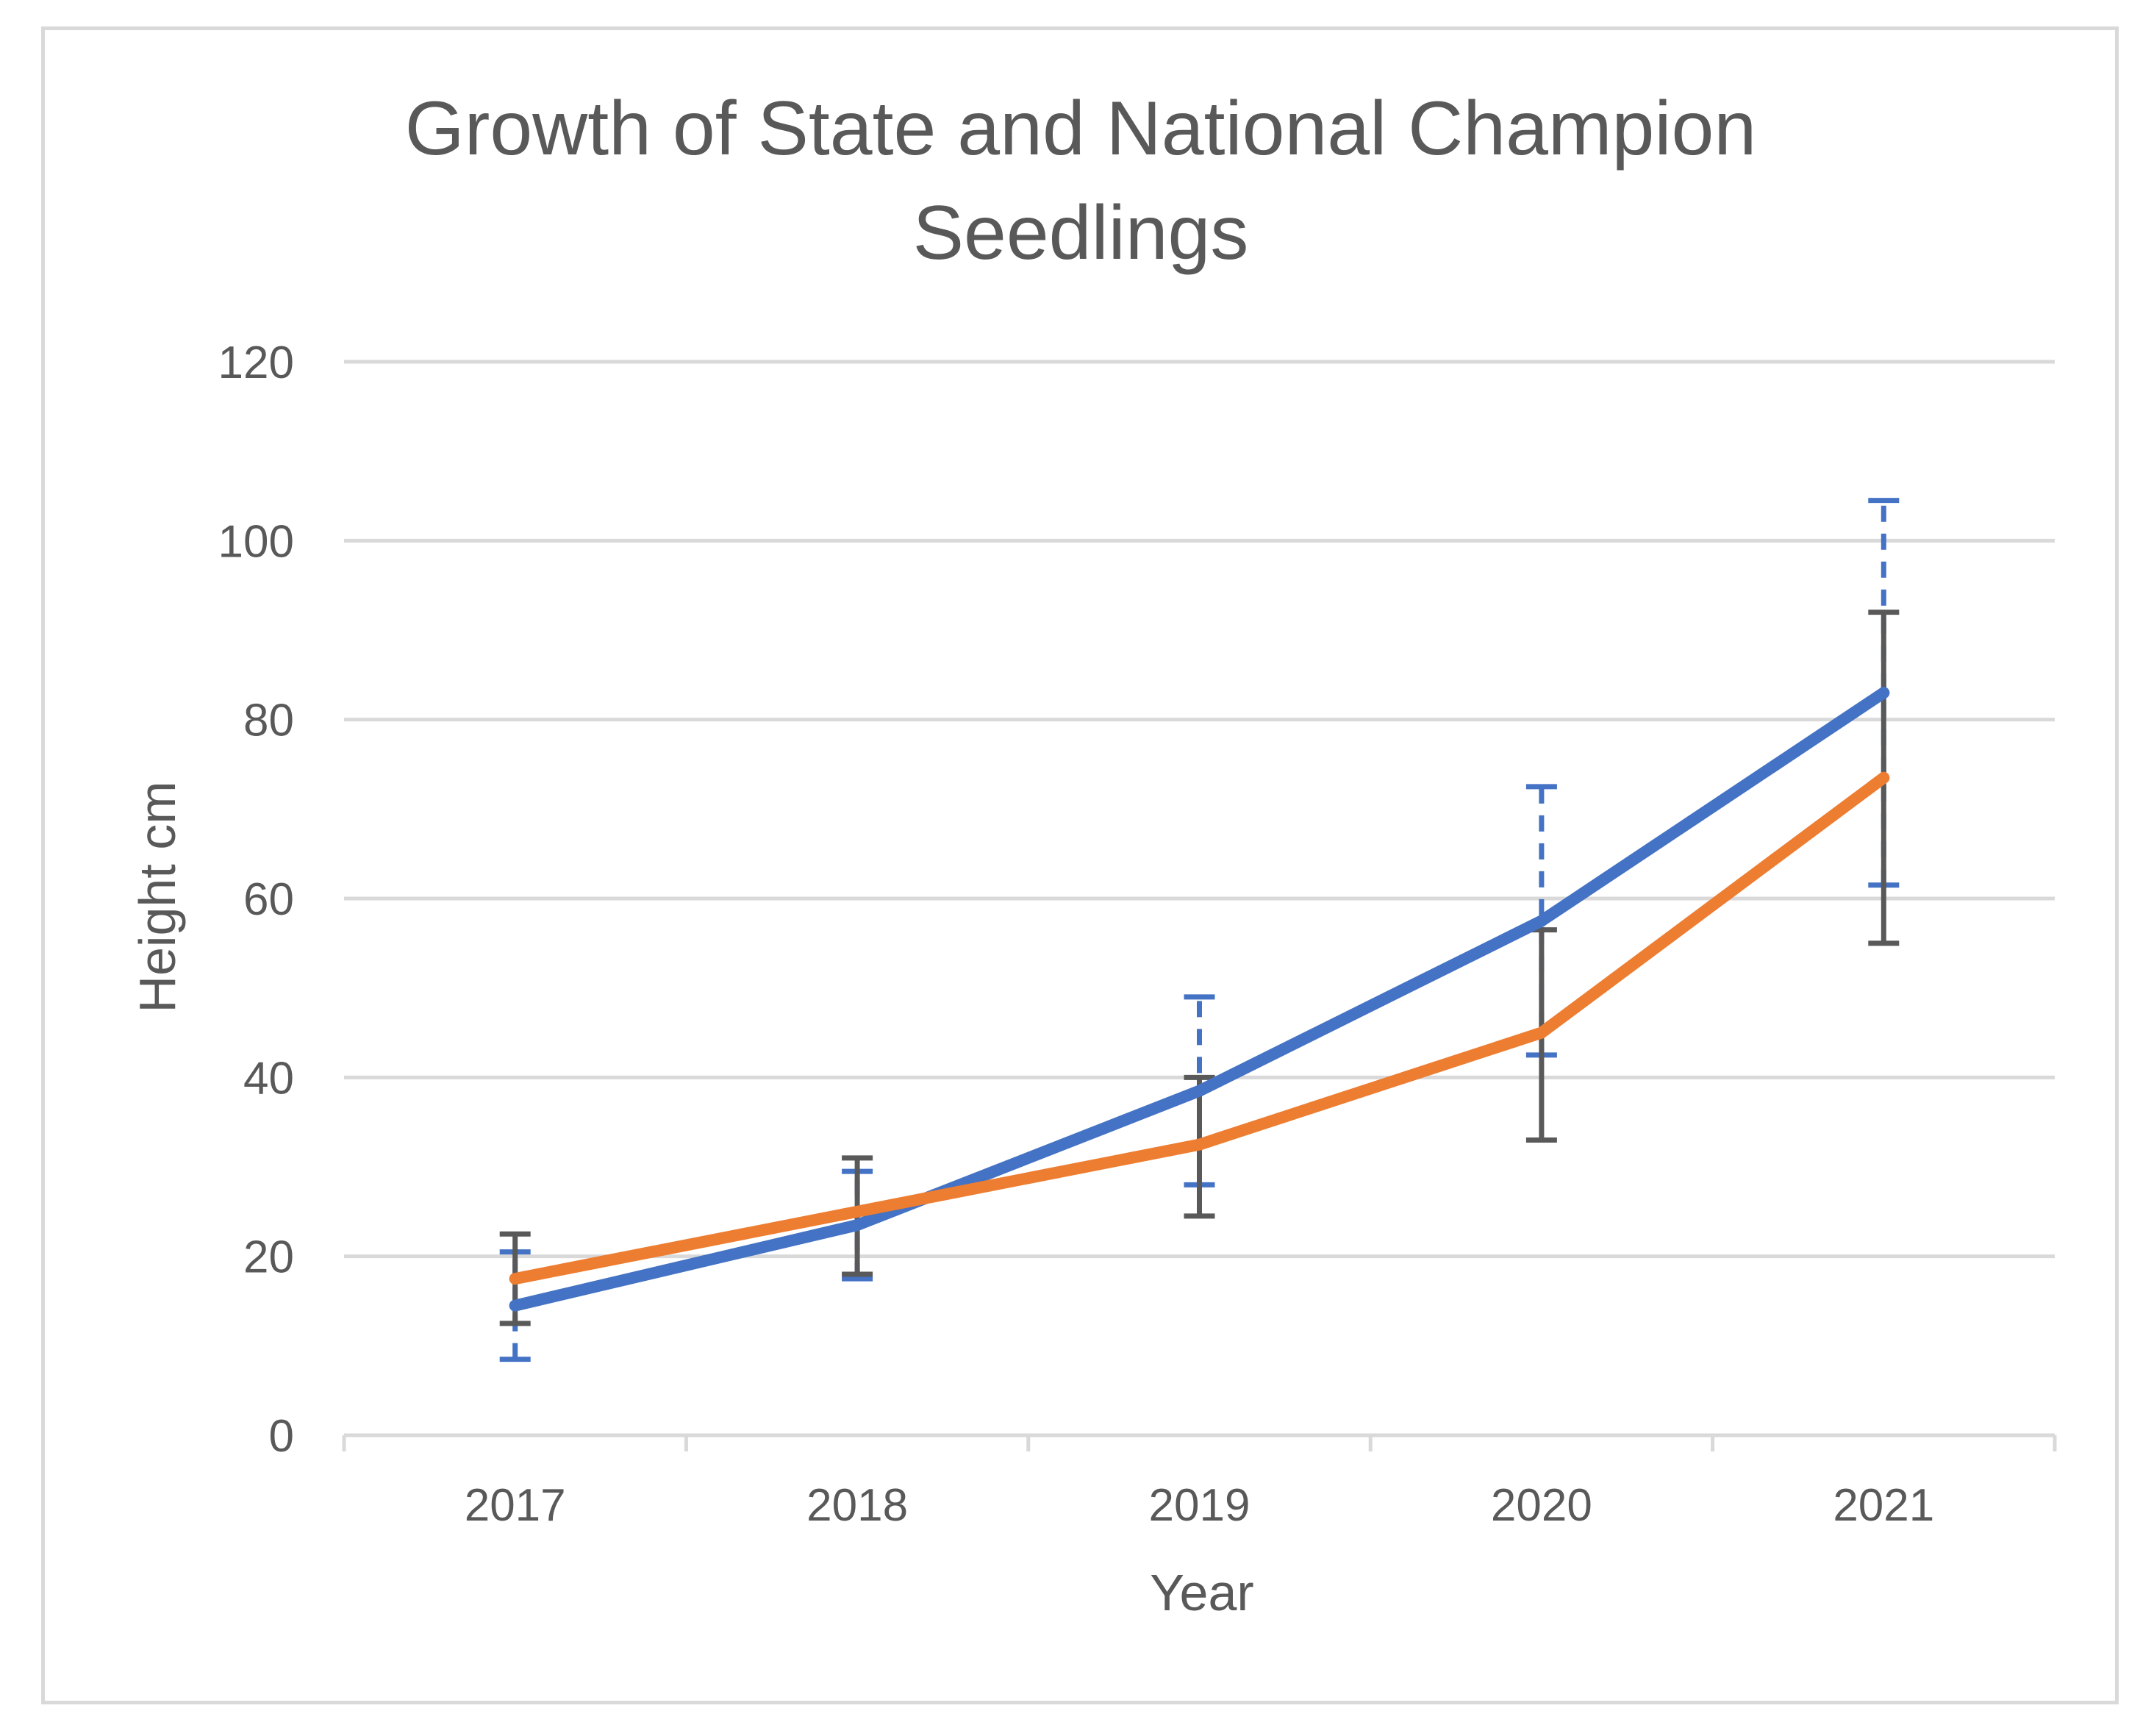  Describe the element at coordinates (1080, 129) in the screenshot. I see `chart-title-line-1: Growth of State and National Champion` at that location.